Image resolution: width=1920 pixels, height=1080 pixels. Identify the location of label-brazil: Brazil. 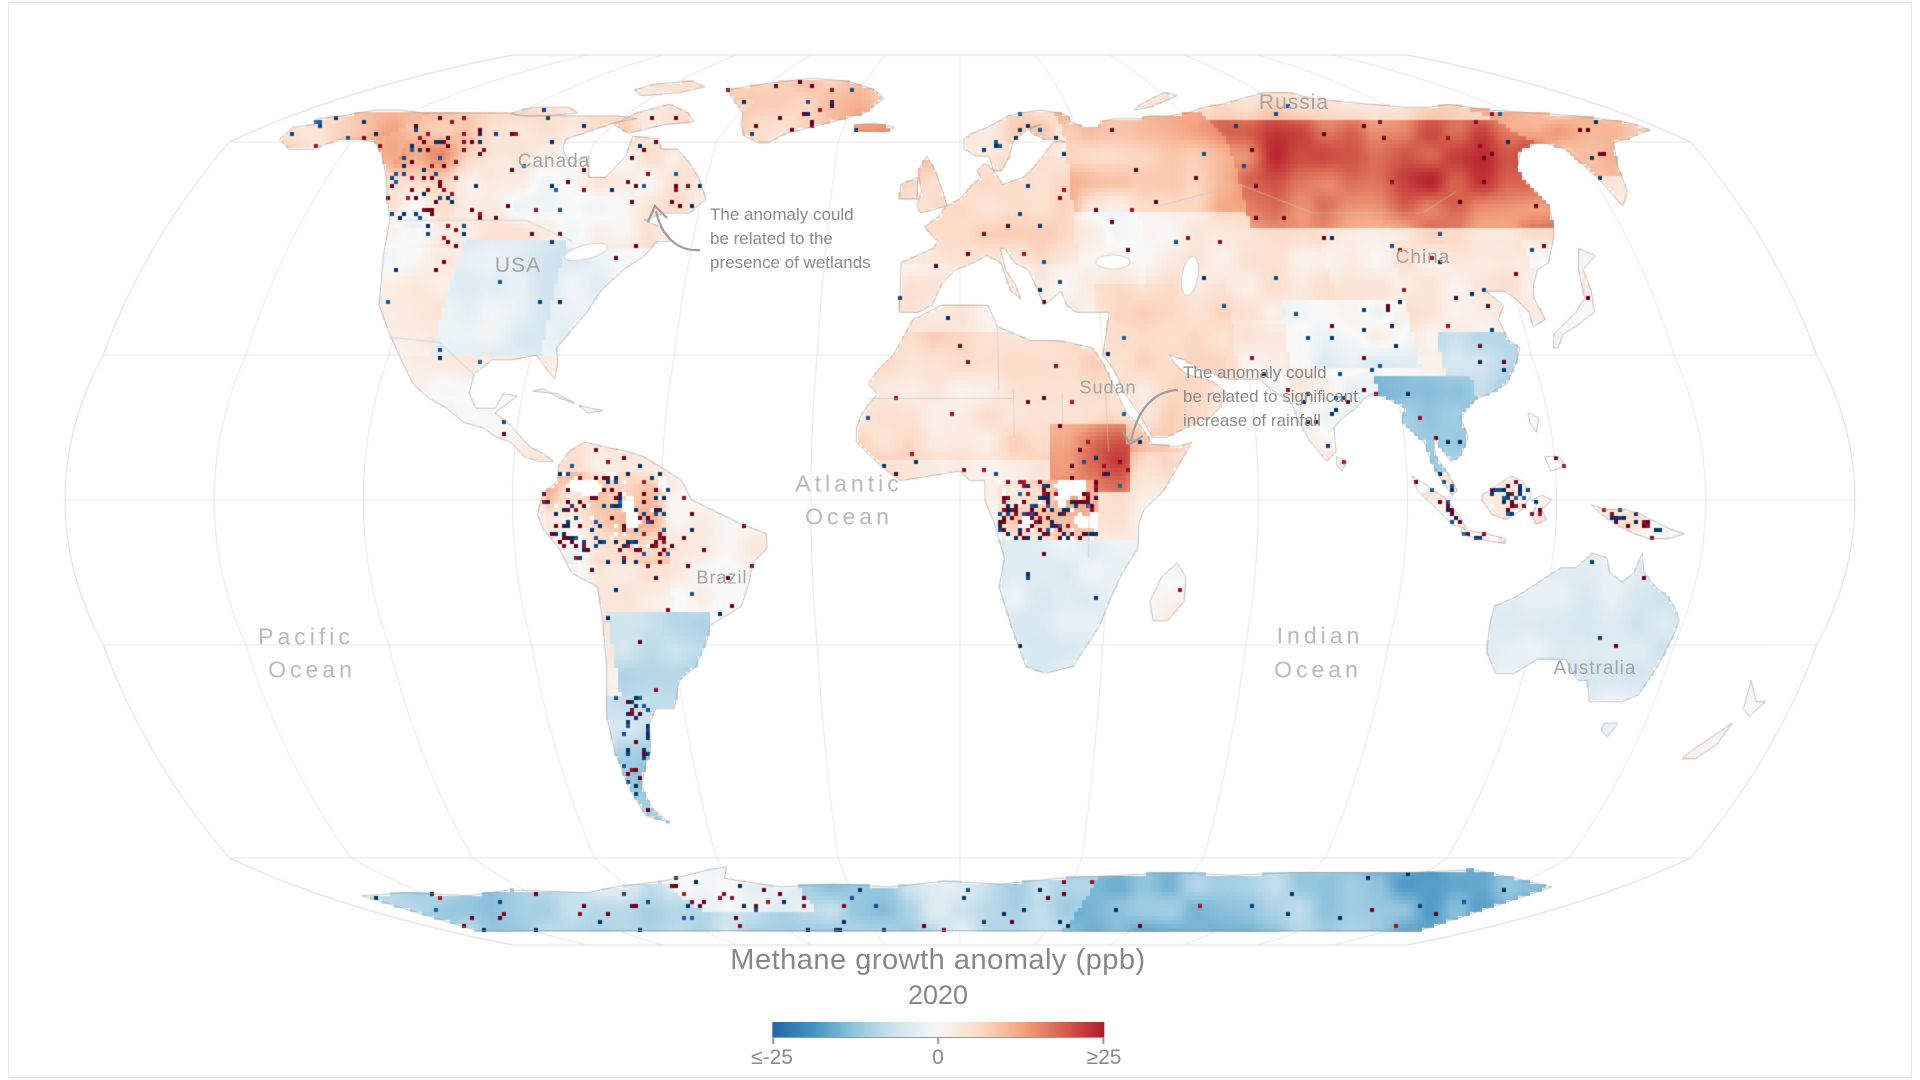
(722, 577).